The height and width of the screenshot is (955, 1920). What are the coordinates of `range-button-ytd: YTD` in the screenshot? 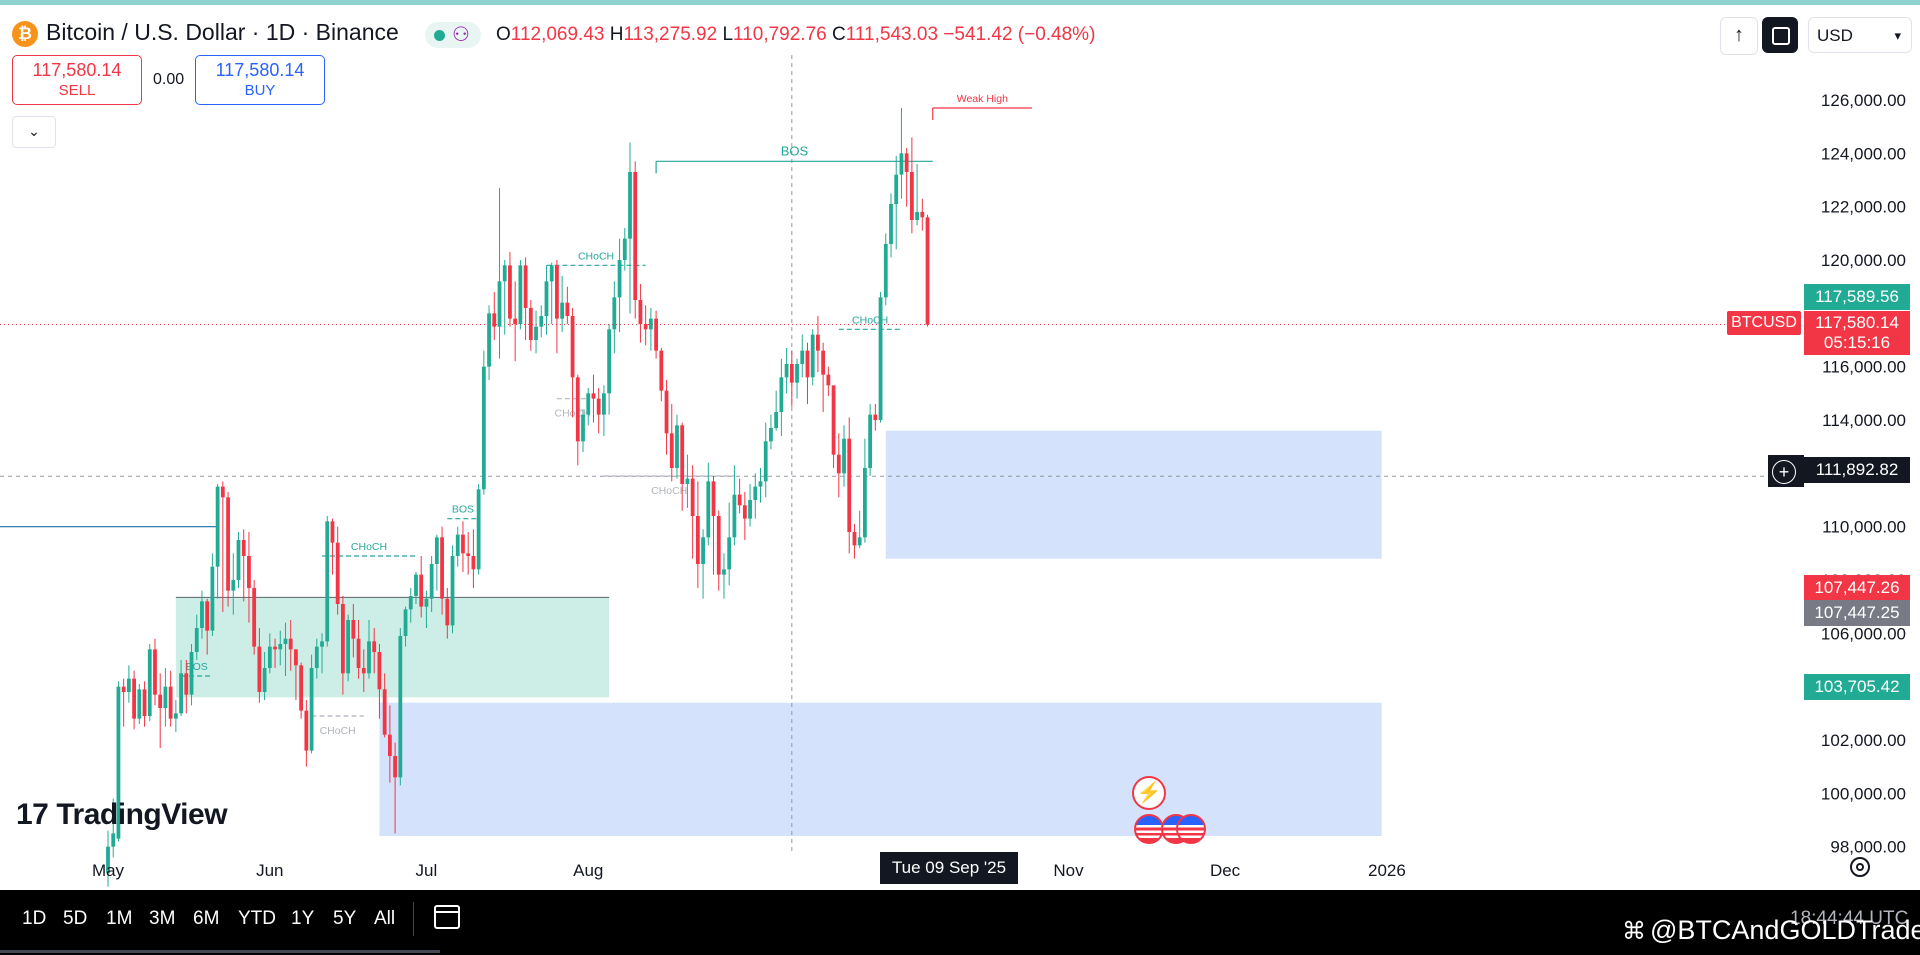 It's located at (257, 918).